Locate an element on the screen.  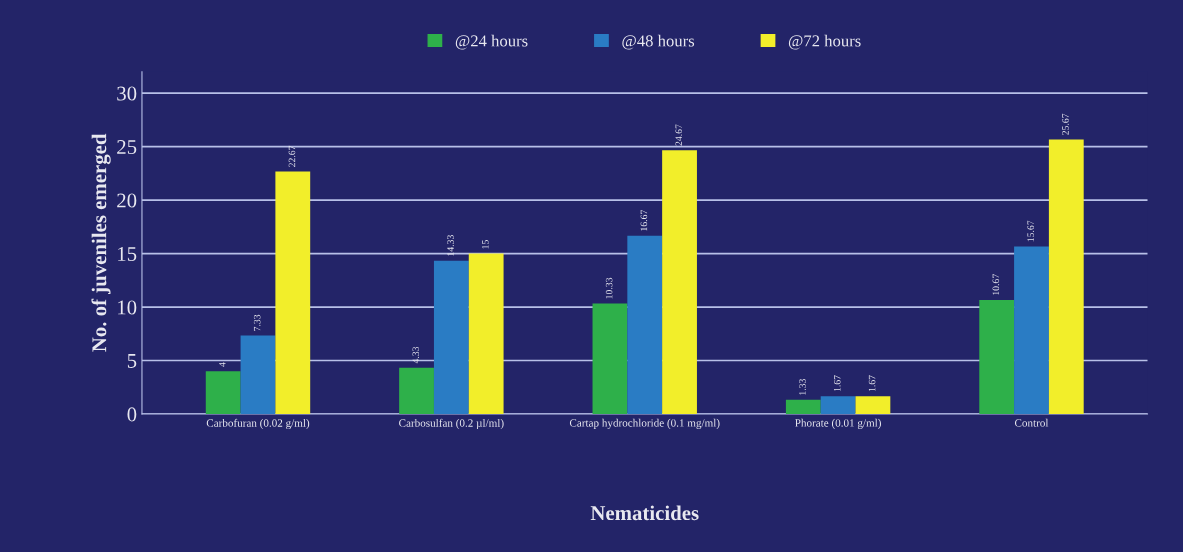
data-label: 25.67 is located at coordinates (1065, 124).